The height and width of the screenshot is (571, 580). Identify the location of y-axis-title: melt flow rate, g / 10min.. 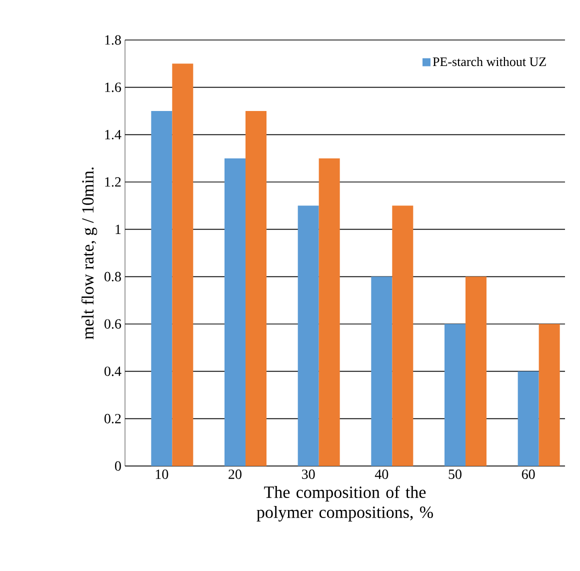
(89, 253).